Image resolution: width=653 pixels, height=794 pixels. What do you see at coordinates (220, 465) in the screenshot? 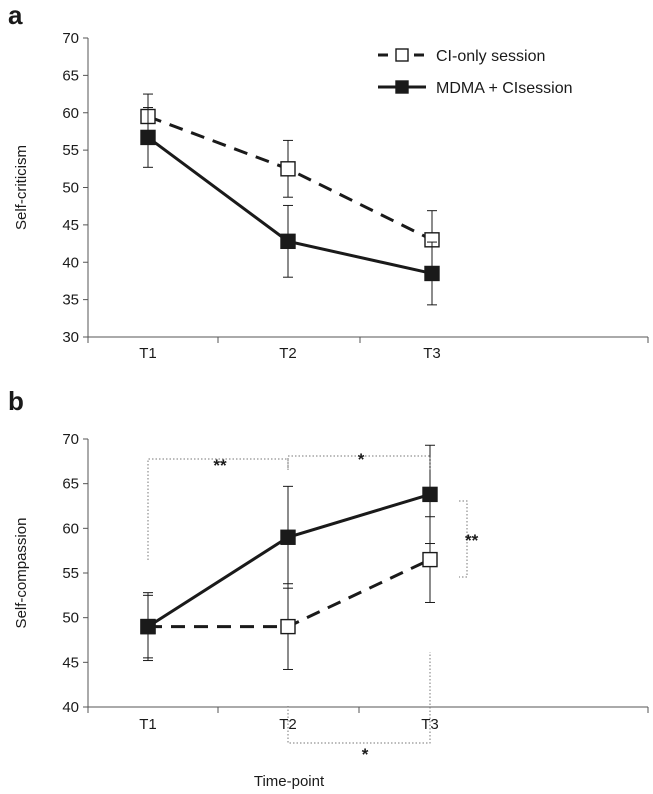
I see `significance-label-1: **` at bounding box center [220, 465].